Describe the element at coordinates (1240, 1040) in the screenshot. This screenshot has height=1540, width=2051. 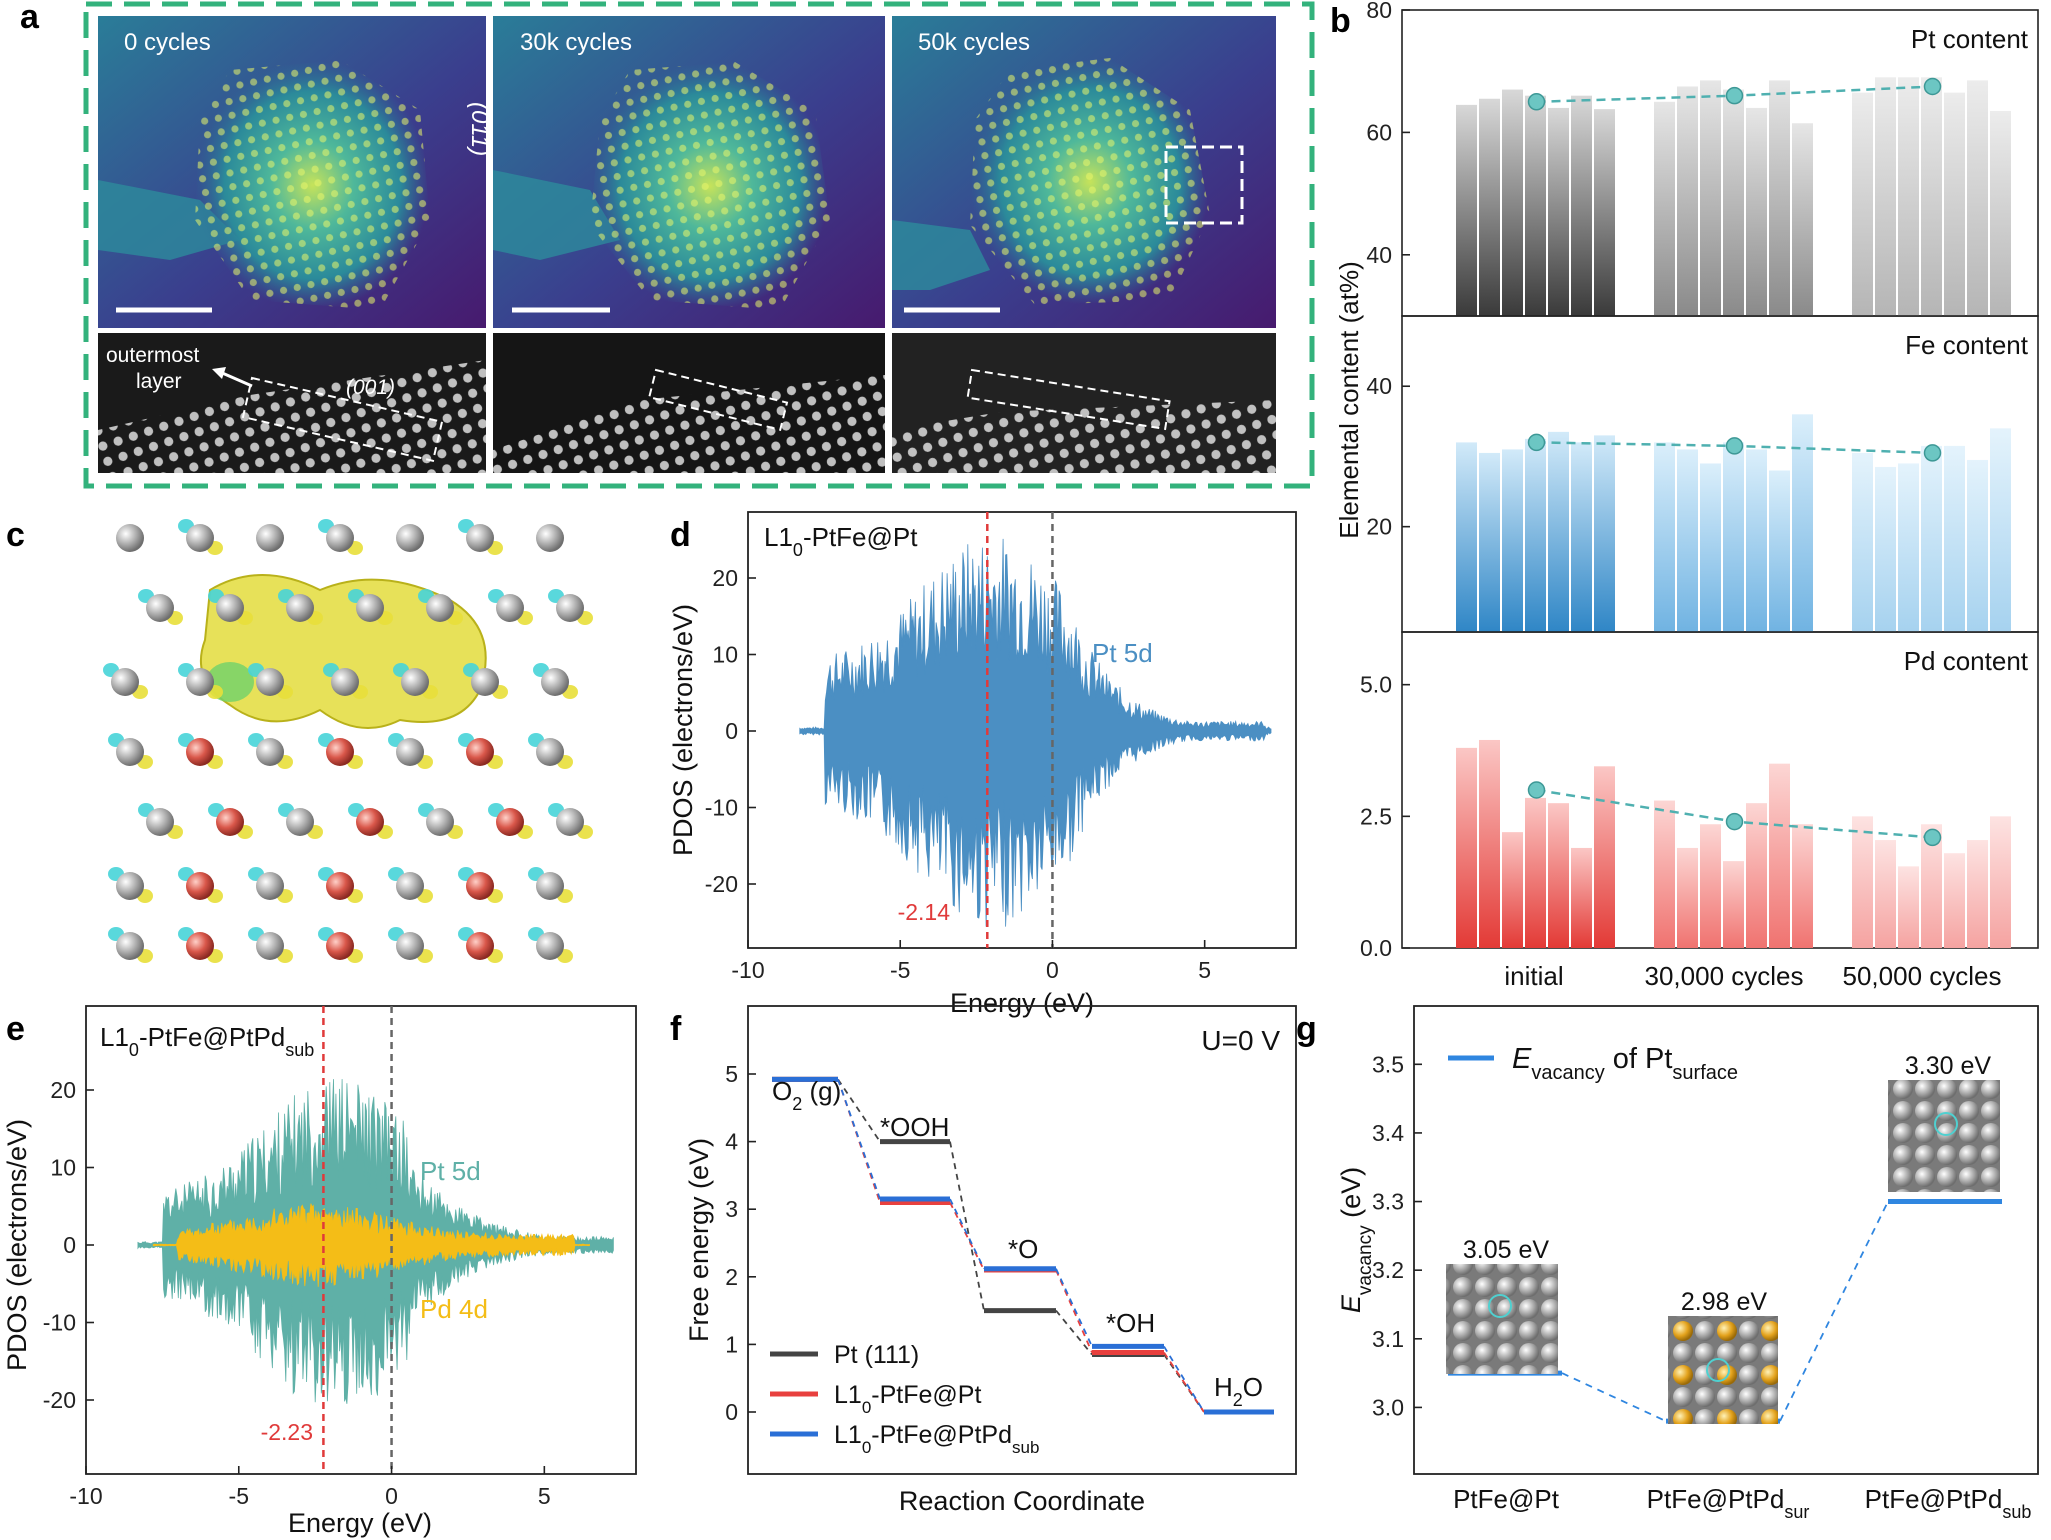
I see `condition-label: U=0 V` at that location.